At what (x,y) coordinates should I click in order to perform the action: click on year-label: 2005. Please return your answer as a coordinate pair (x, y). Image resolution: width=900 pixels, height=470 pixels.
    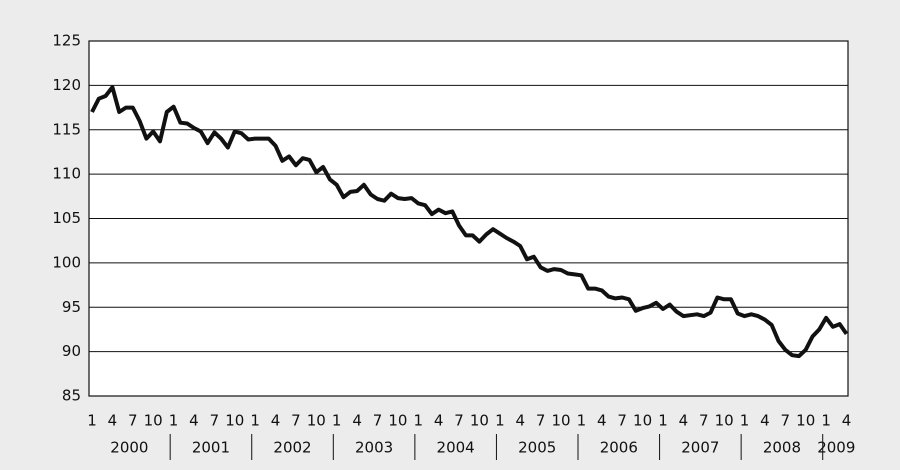
    Looking at the image, I should click on (537, 448).